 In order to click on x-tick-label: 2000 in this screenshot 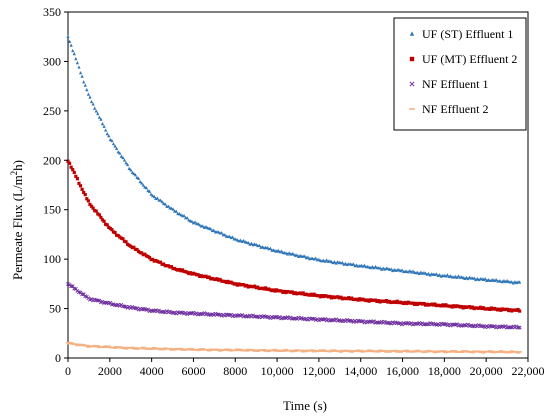, I will do `click(110, 371)`.